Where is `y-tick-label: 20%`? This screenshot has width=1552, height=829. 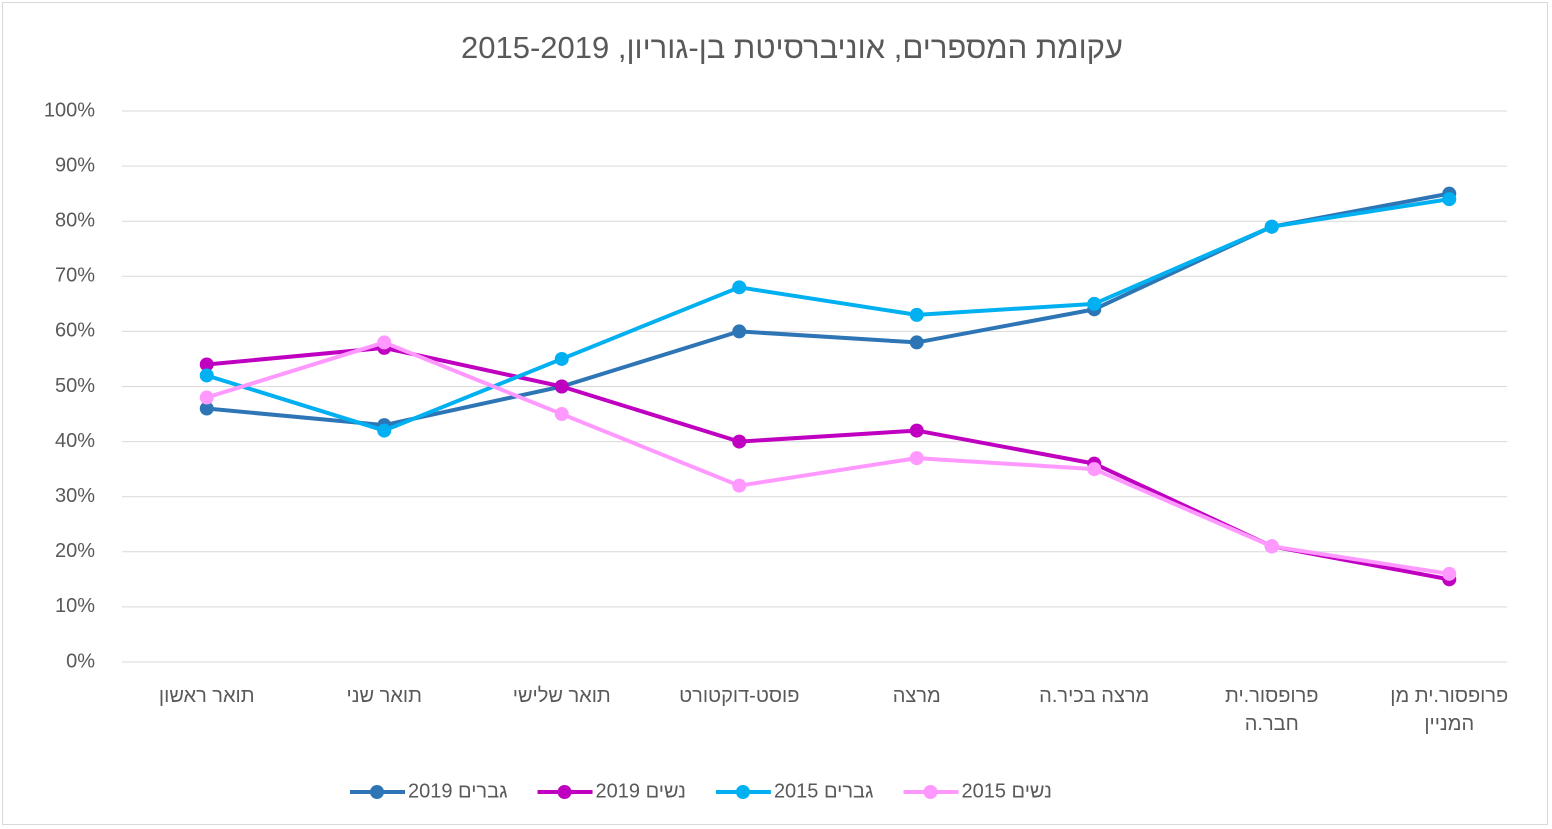
y-tick-label: 20% is located at coordinates (75, 551).